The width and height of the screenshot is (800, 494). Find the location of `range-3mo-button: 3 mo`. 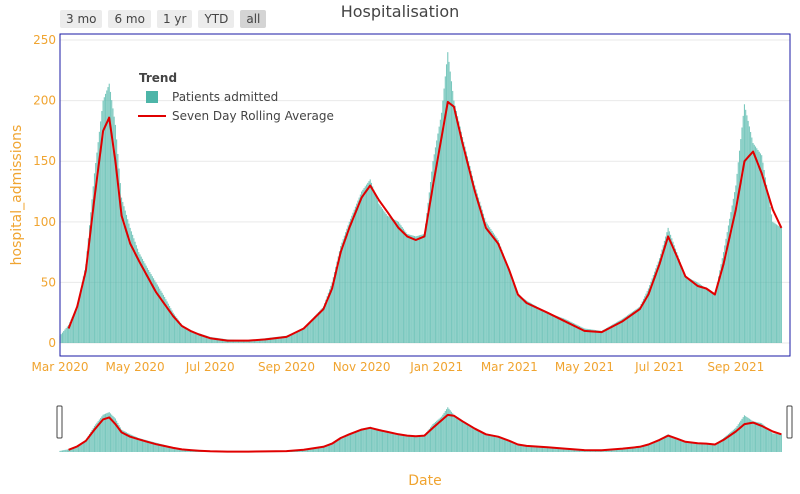

range-3mo-button: 3 mo is located at coordinates (81, 19).